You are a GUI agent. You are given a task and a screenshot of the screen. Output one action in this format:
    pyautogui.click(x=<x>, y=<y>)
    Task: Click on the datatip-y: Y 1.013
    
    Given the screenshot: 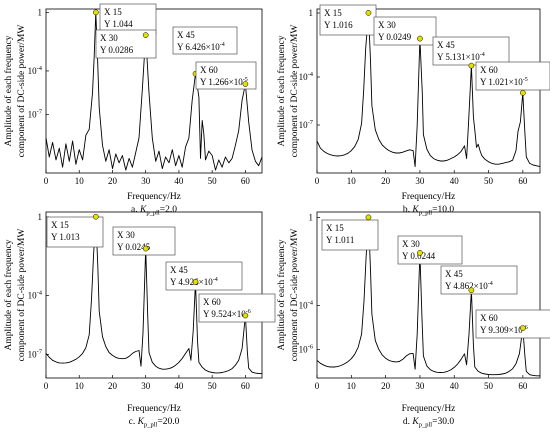 What is the action you would take?
    pyautogui.click(x=65, y=237)
    